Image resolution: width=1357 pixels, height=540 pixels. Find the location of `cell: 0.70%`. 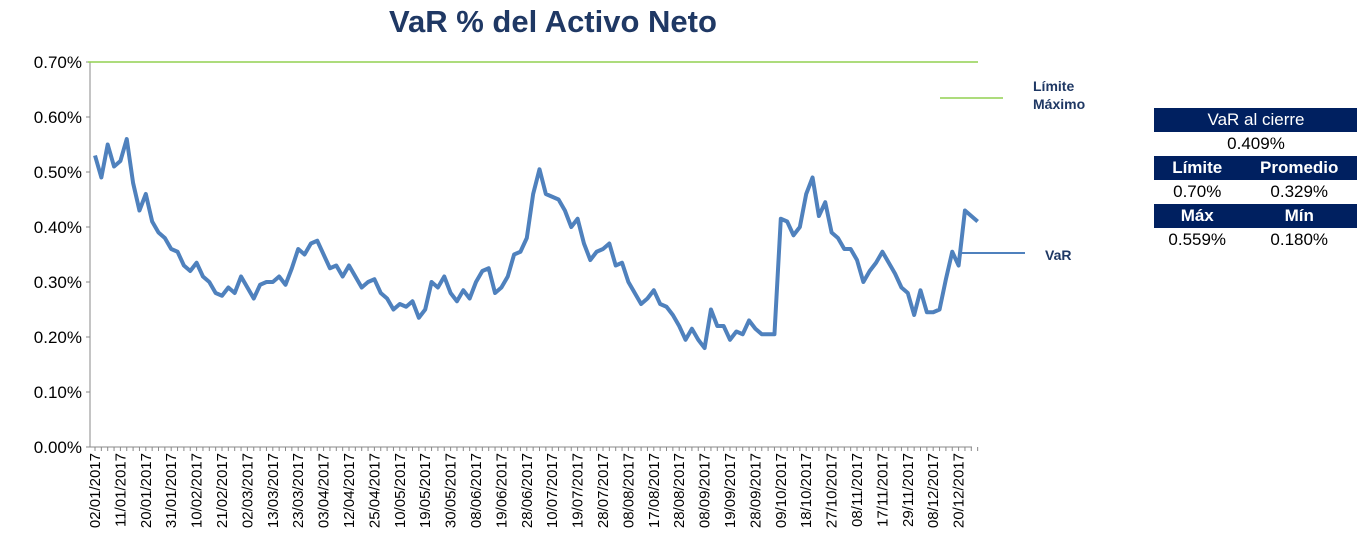

cell: 0.70% is located at coordinates (1197, 191).